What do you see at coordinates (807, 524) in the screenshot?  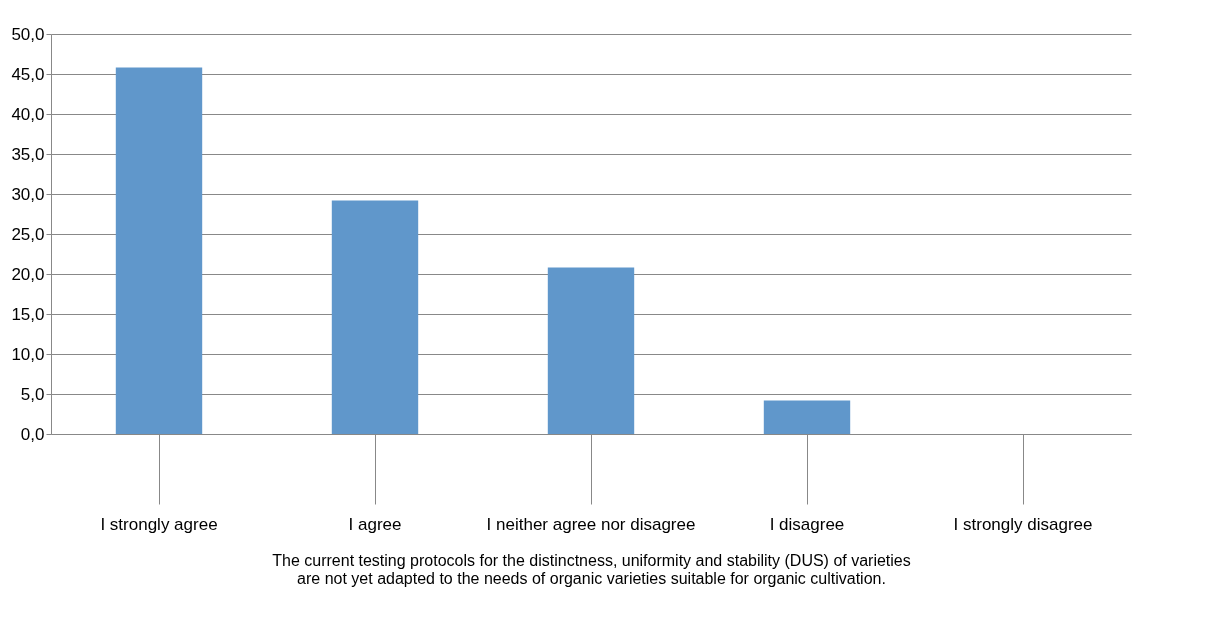 I see `x-tick-label: I disagree` at bounding box center [807, 524].